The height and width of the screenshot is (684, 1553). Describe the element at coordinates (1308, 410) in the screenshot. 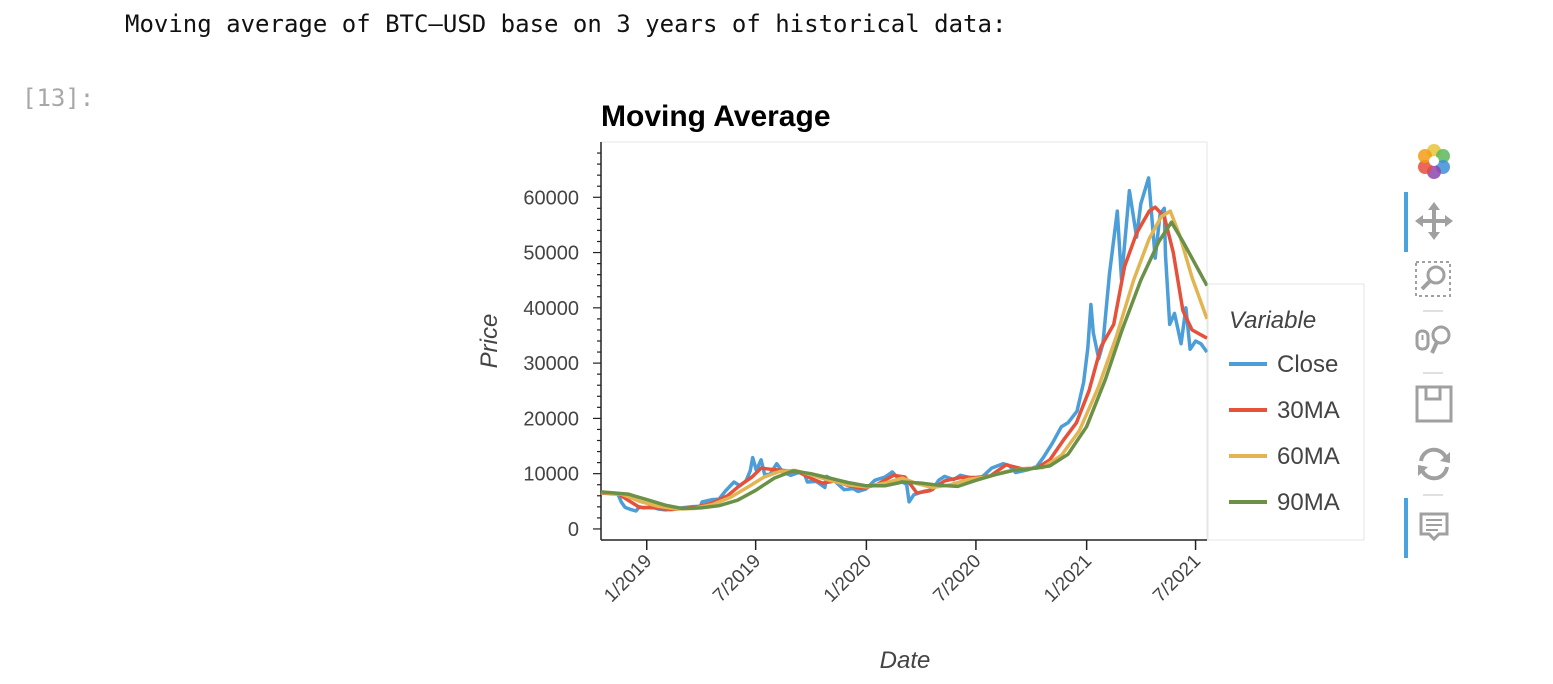

I see `legend-item-label: 30MA` at that location.